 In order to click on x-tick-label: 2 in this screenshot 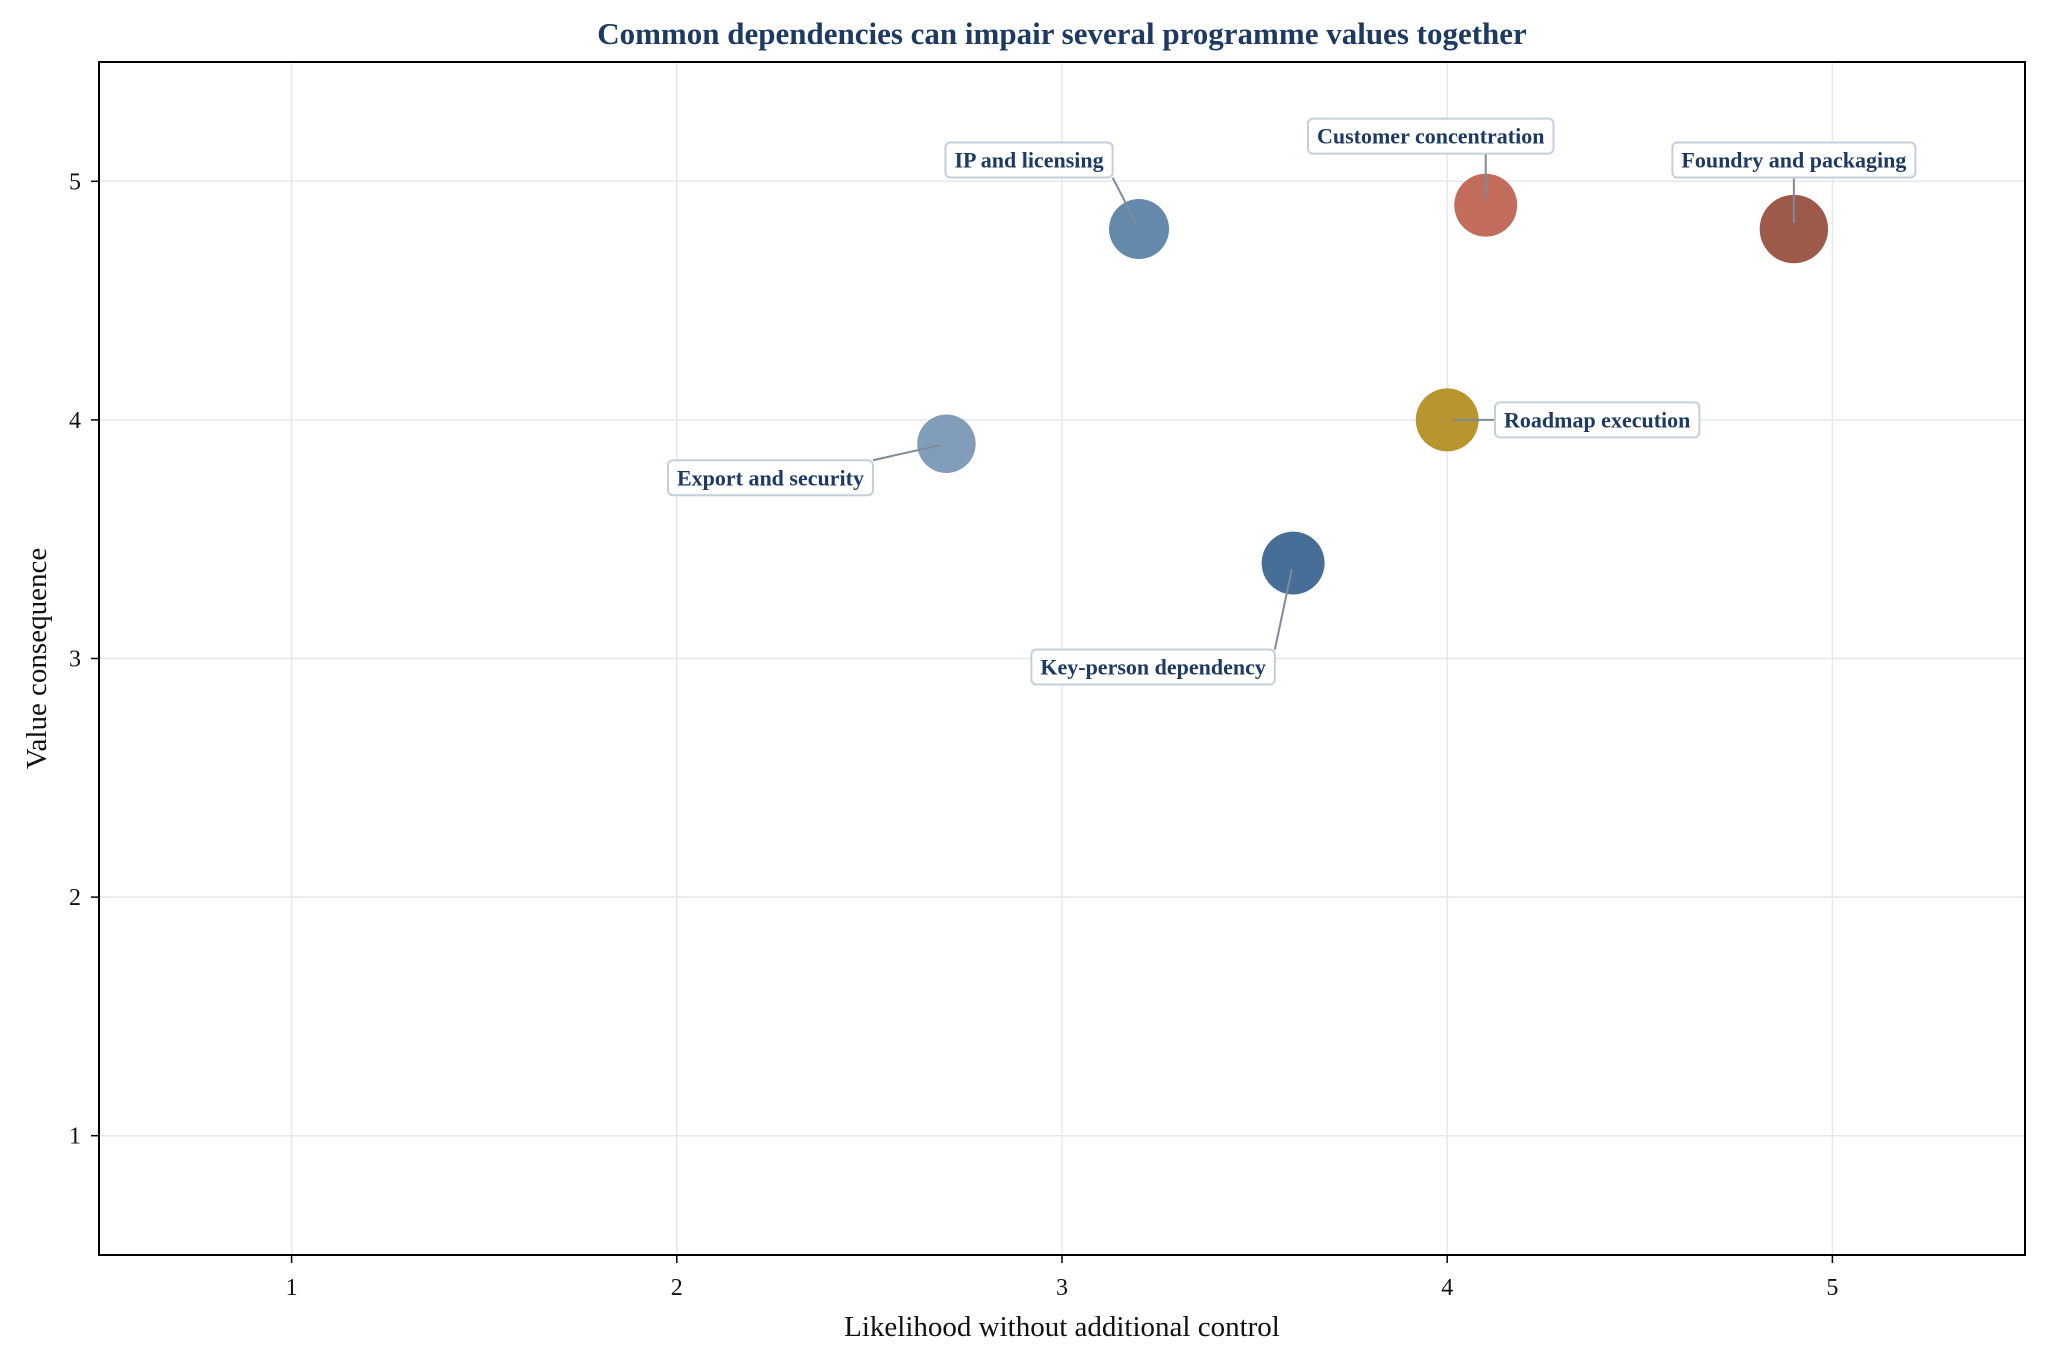, I will do `click(677, 1288)`.